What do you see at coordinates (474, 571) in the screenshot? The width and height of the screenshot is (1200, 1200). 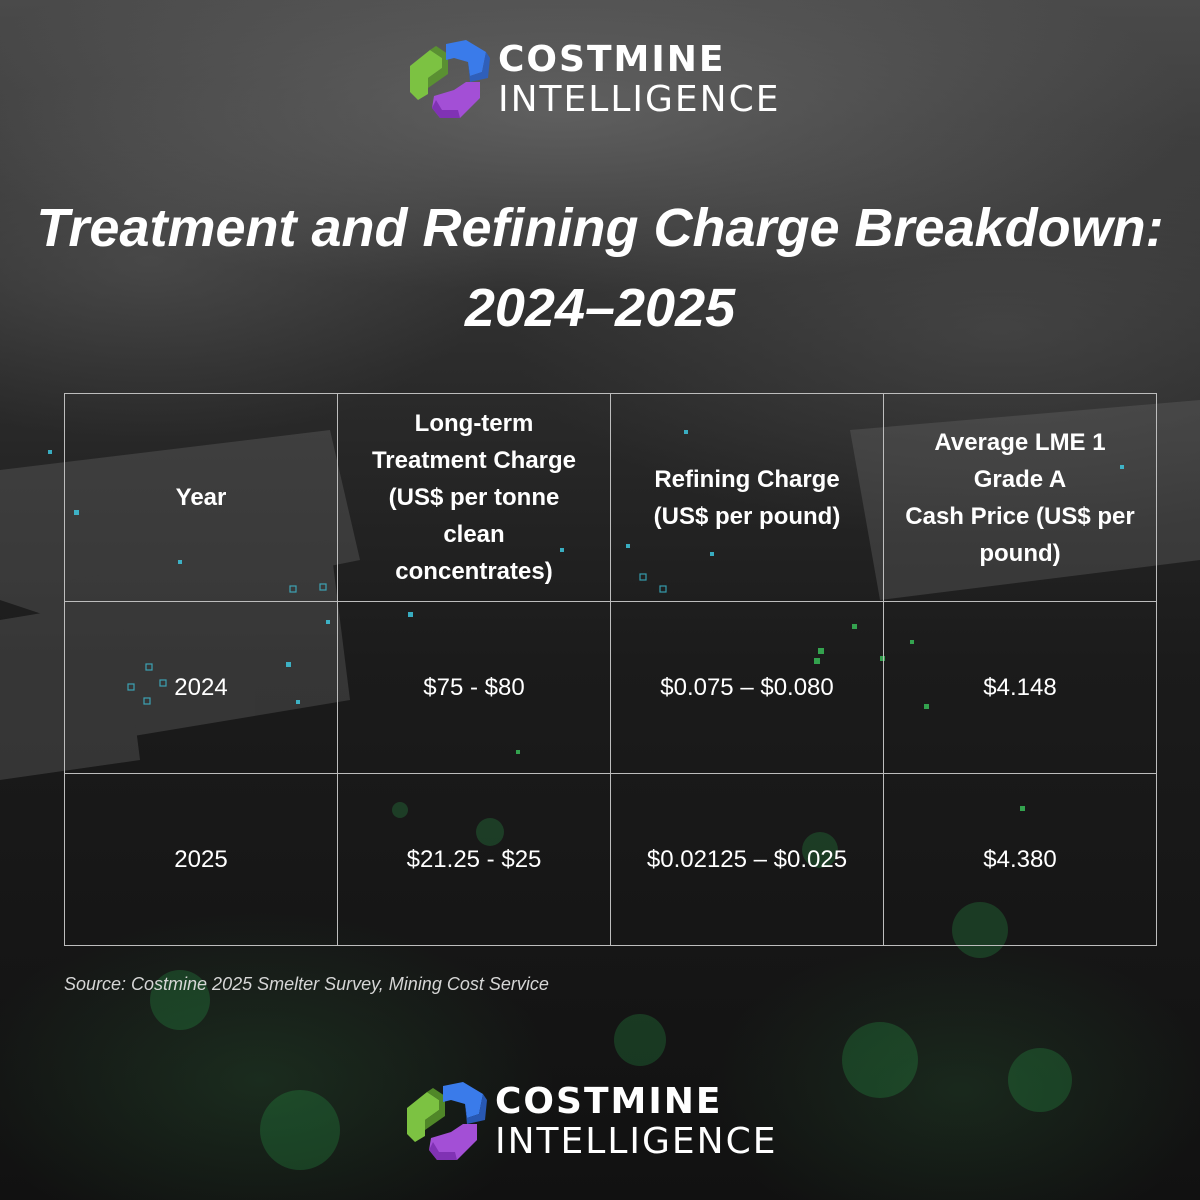 I see `header-line: concentrates)` at bounding box center [474, 571].